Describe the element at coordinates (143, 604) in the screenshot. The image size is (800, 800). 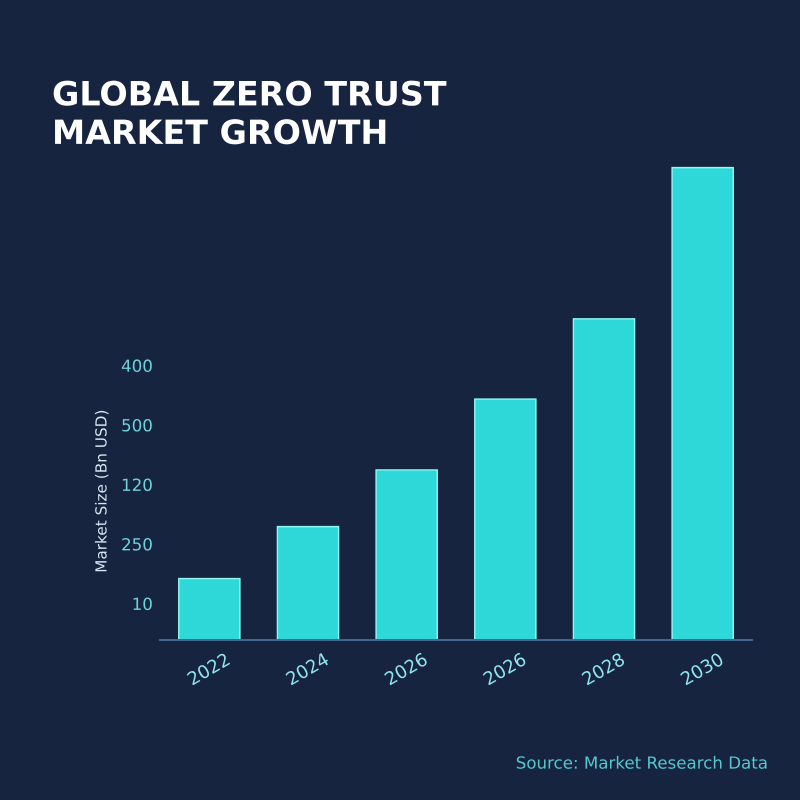
I see `text: 10` at that location.